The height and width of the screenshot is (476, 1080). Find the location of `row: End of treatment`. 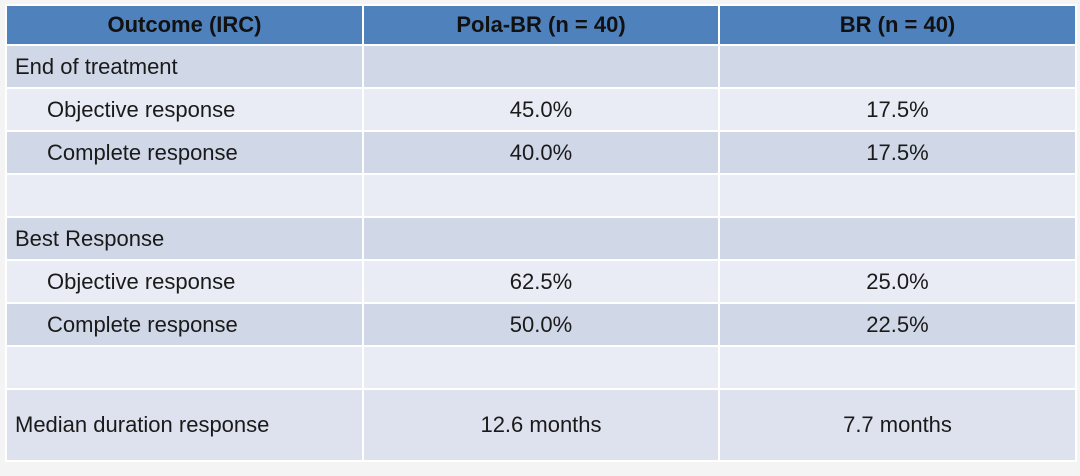

row: End of treatment is located at coordinates (541, 66).